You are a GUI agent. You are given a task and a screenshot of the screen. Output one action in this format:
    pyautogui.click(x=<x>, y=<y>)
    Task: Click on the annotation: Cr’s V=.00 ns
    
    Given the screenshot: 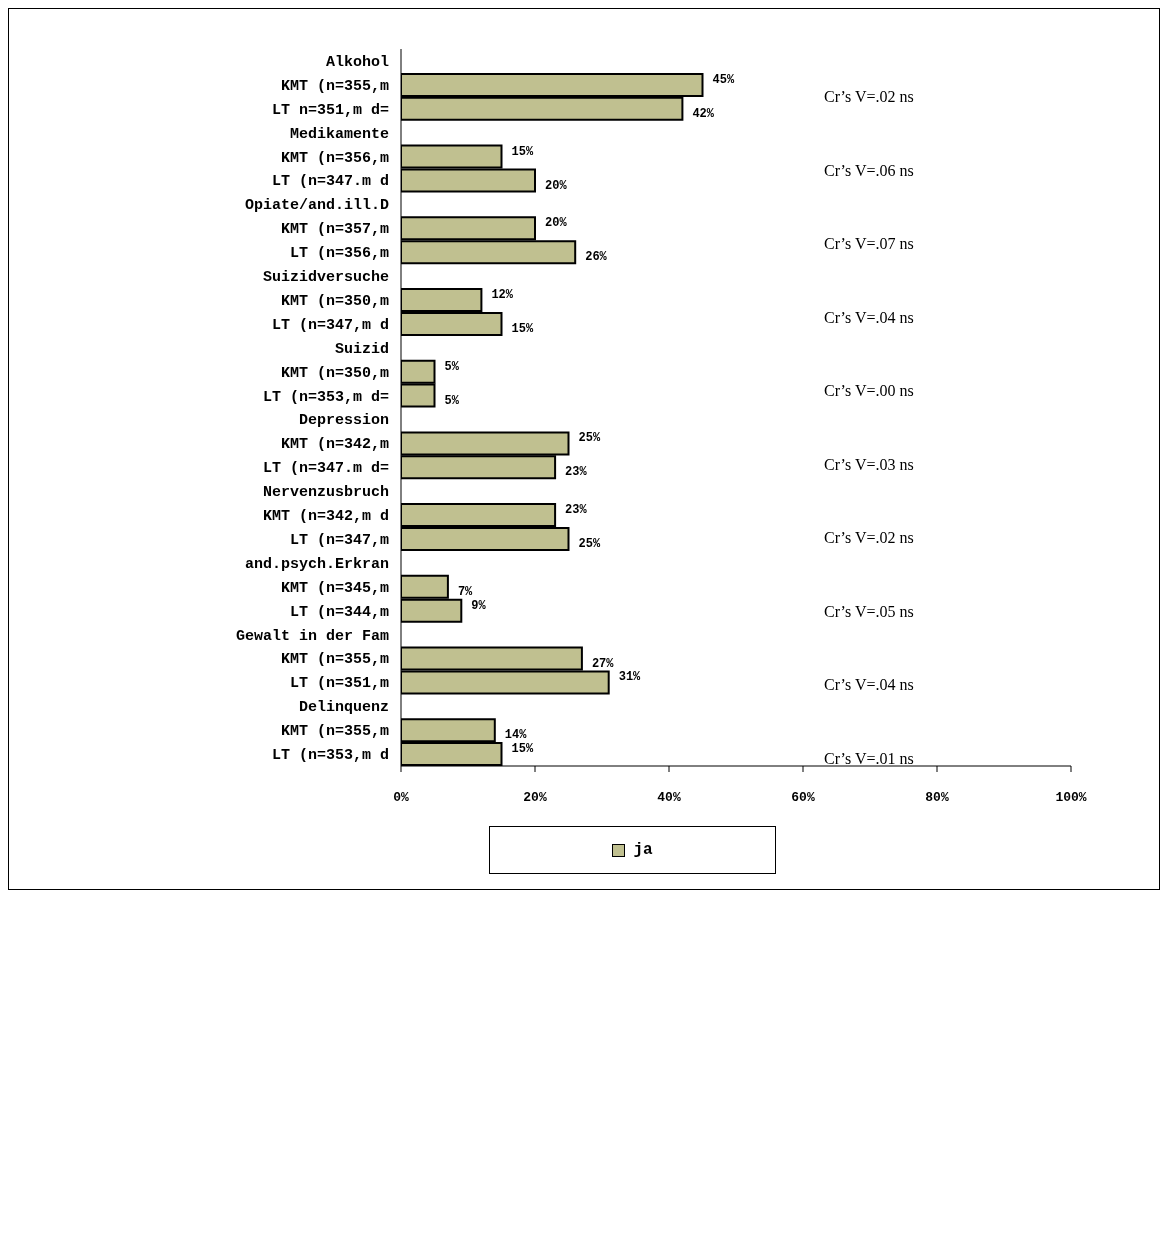 What is the action you would take?
    pyautogui.click(x=869, y=391)
    